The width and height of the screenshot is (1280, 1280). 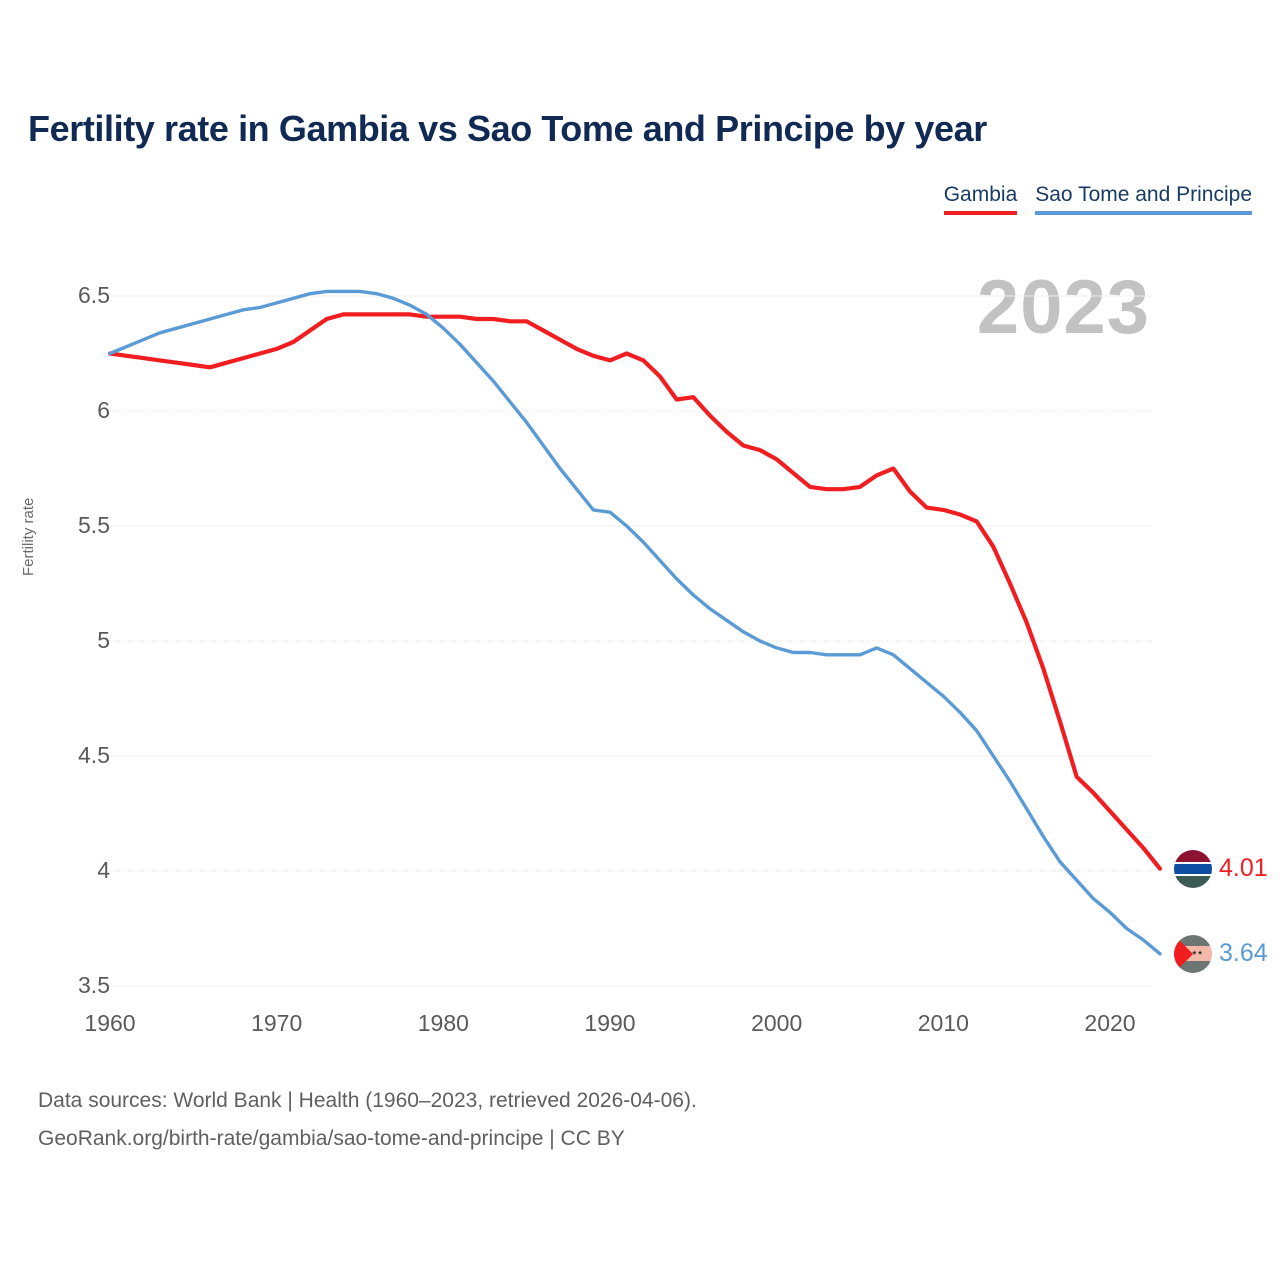 What do you see at coordinates (277, 1023) in the screenshot?
I see `x-axis-tick-label: 1970` at bounding box center [277, 1023].